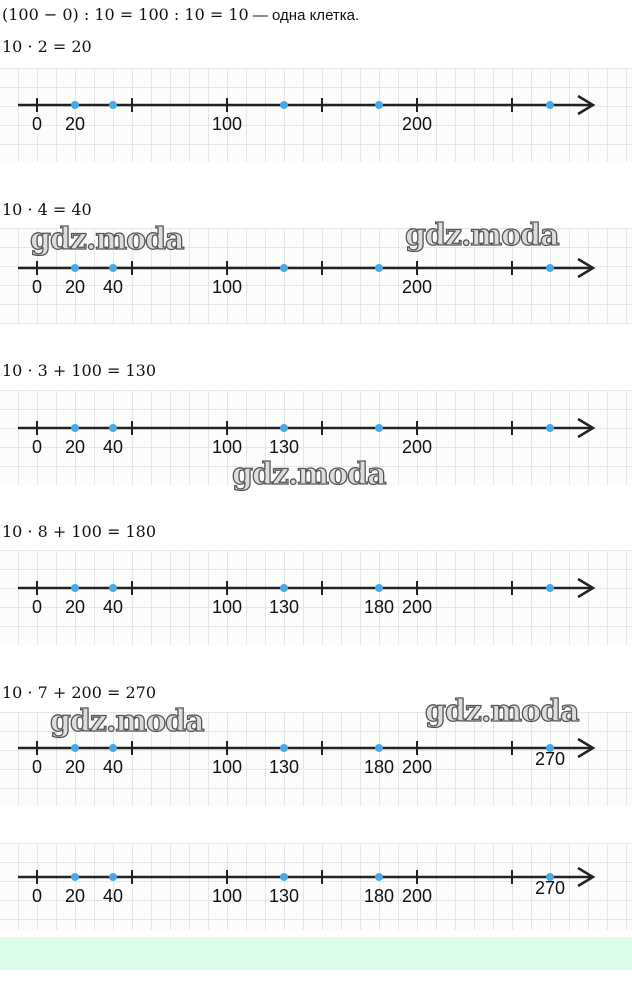 The width and height of the screenshot is (632, 1005). What do you see at coordinates (307, 597) in the screenshot?
I see `number-line: 0 20 40 100 130 180 200` at bounding box center [307, 597].